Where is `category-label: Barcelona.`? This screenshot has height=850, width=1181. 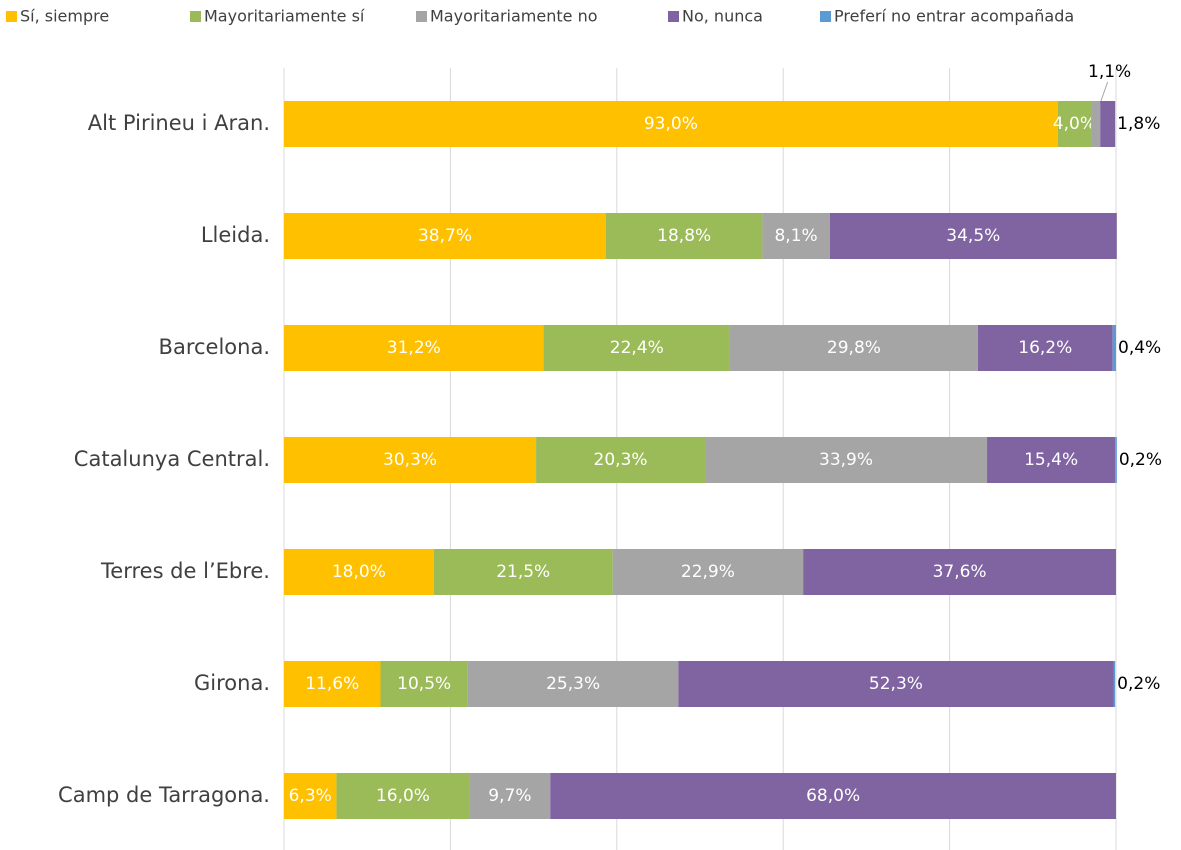 category-label: Barcelona. is located at coordinates (214, 347).